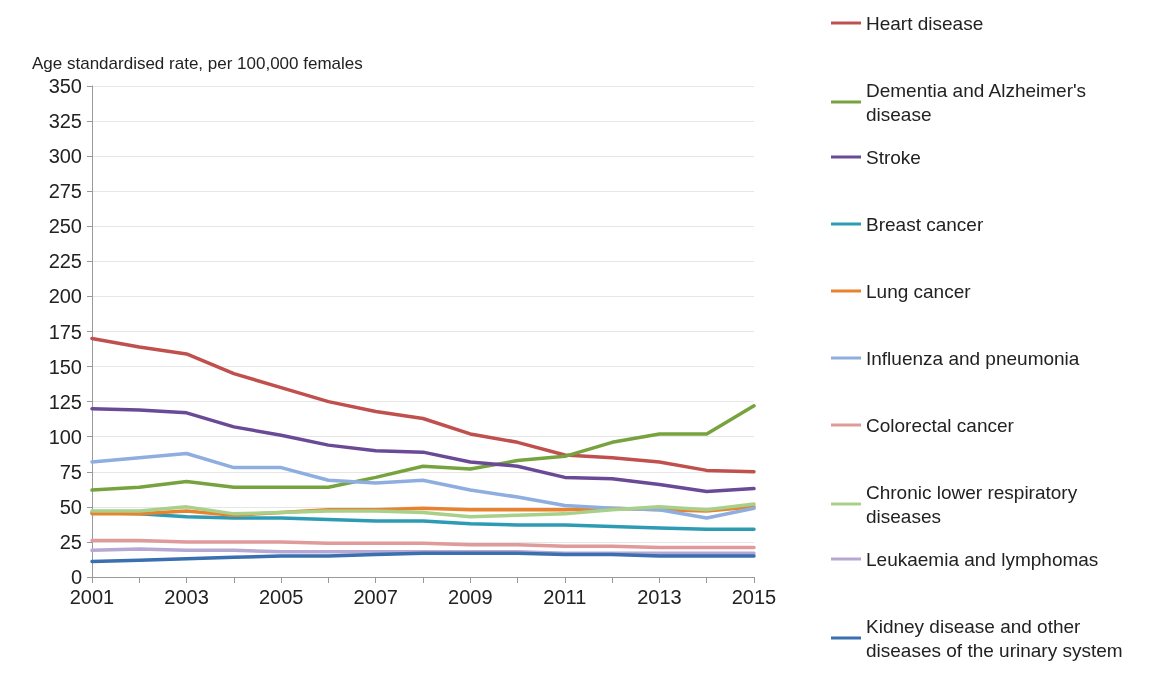 This screenshot has height=685, width=1158. I want to click on legend-label: Kidney disease and other diseases of the urinary system, so click(994, 638).